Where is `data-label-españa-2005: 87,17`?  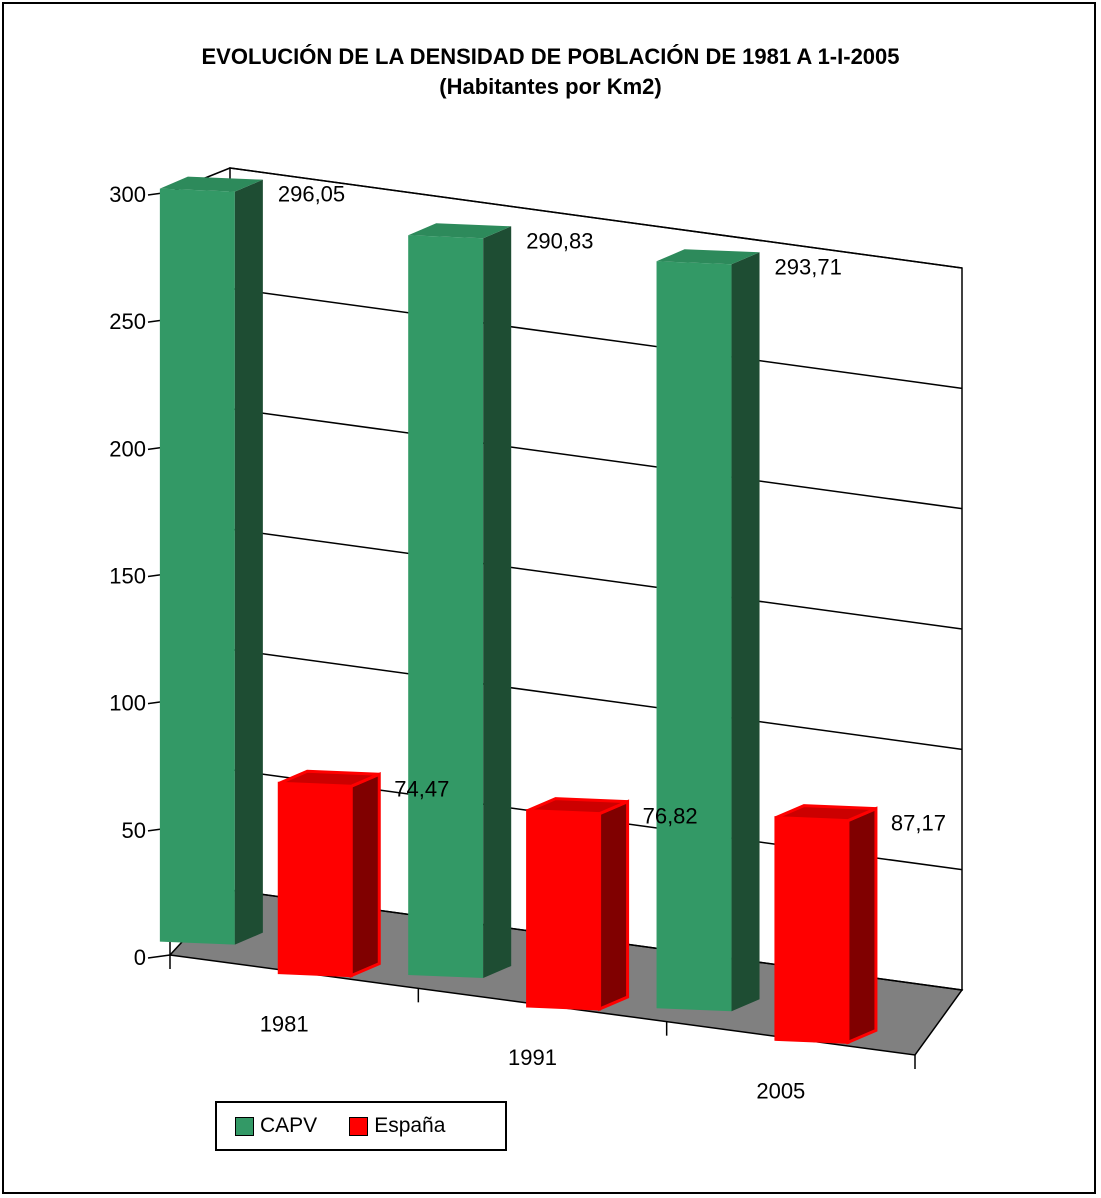
data-label-españa-2005: 87,17 is located at coordinates (918, 823).